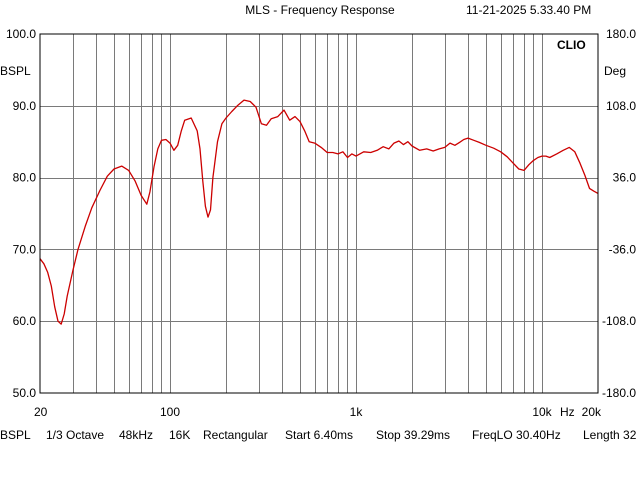 This screenshot has height=480, width=640. Describe the element at coordinates (615, 71) in the screenshot. I see `right-axis-unit: Deg` at that location.